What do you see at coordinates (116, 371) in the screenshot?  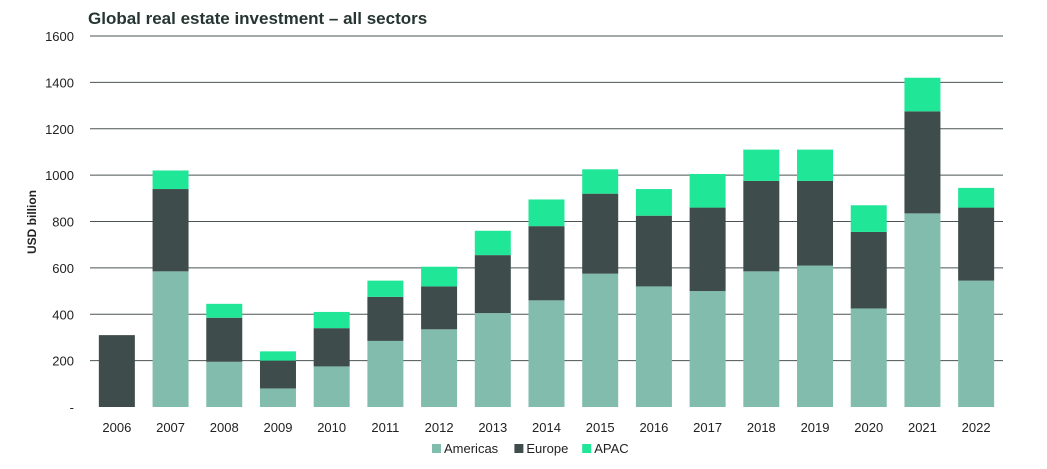 I see `bar-europe-2006` at bounding box center [116, 371].